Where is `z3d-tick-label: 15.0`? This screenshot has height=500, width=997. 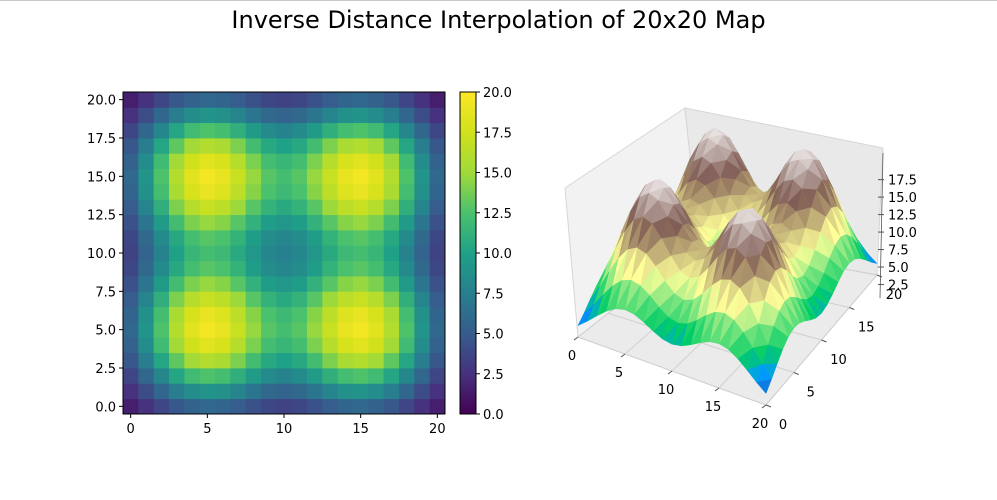
z3d-tick-label: 15.0 is located at coordinates (902, 198).